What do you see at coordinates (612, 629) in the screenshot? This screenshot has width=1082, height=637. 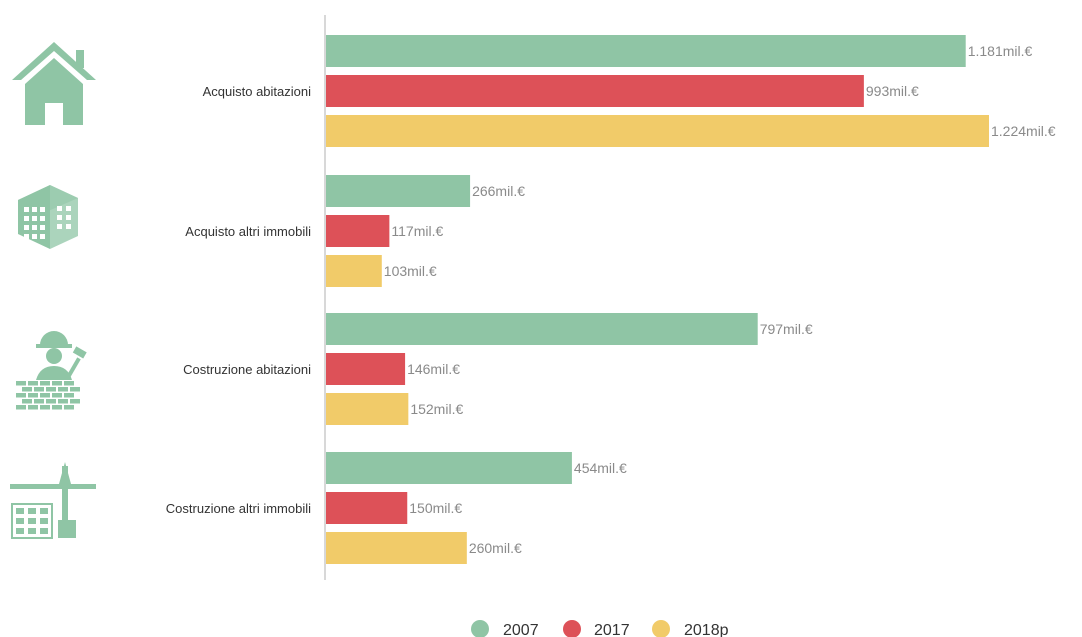 I see `legend-label: 2017` at bounding box center [612, 629].